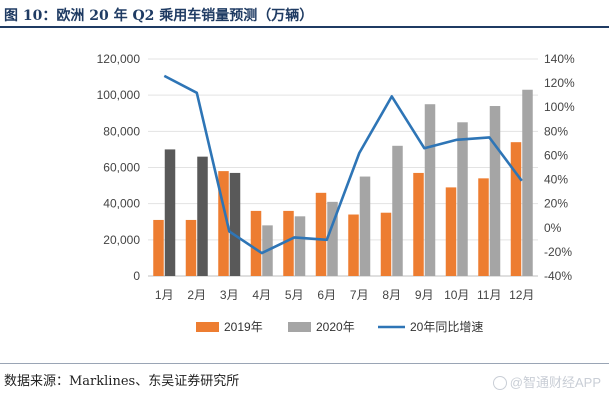  What do you see at coordinates (555, 382) in the screenshot?
I see `watermark-text: @智通财经APP` at bounding box center [555, 382].